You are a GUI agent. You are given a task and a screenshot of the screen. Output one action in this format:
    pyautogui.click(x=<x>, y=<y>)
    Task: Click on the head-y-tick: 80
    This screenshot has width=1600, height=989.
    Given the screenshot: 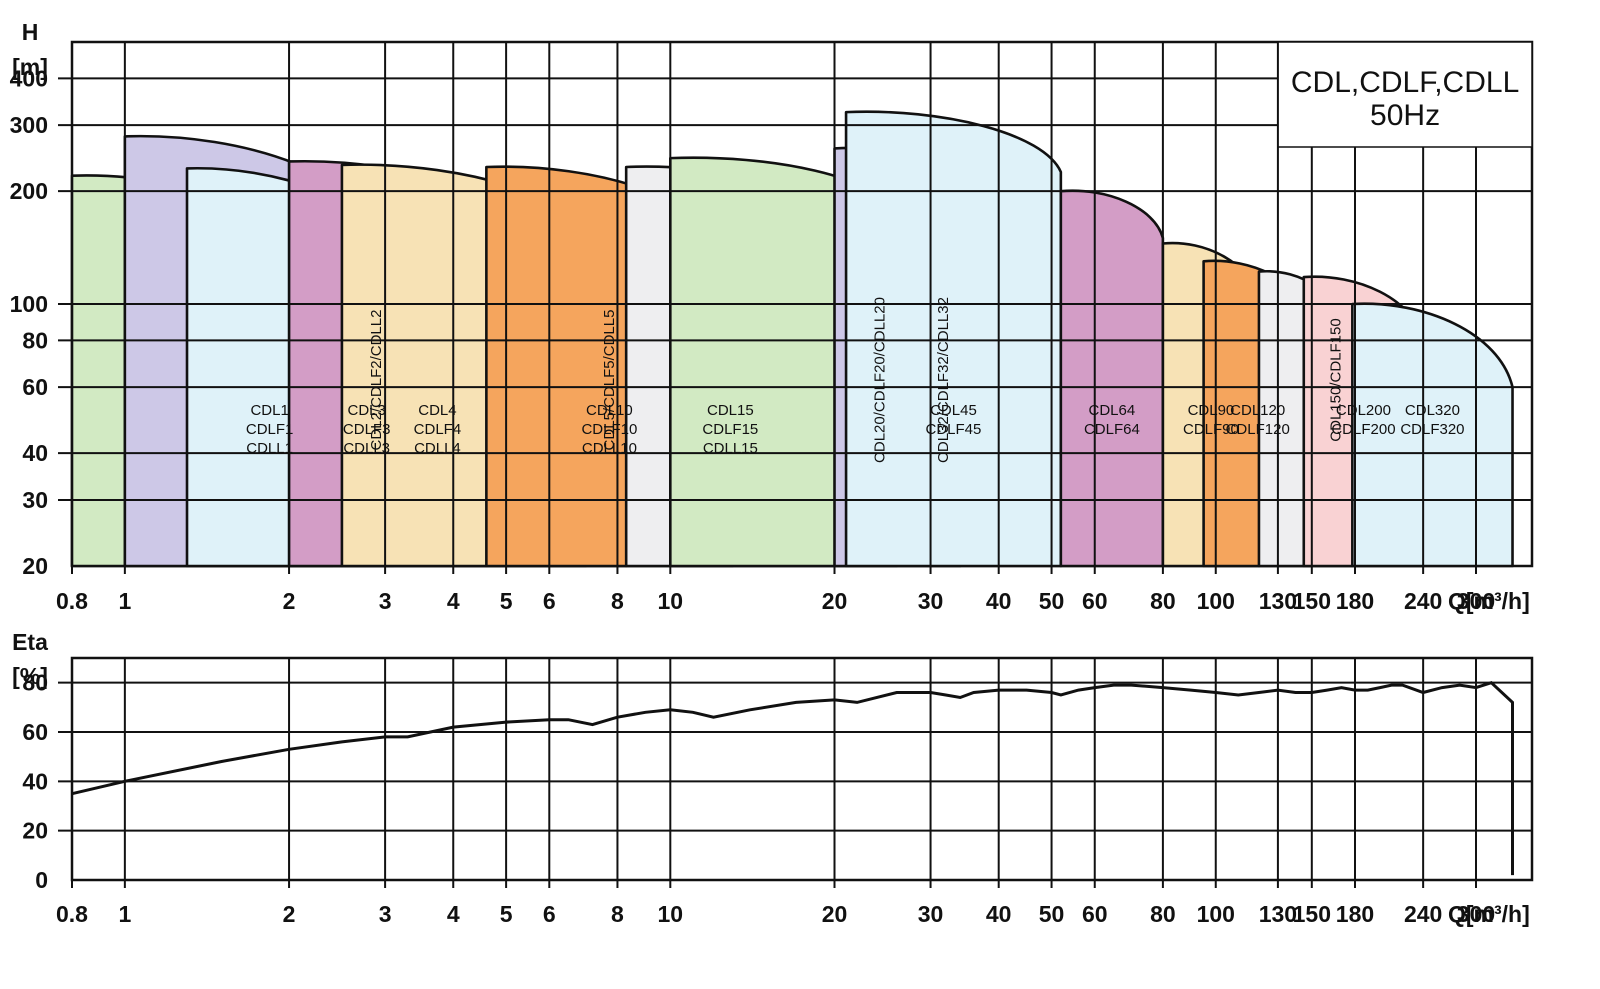 What is the action you would take?
    pyautogui.click(x=35, y=340)
    